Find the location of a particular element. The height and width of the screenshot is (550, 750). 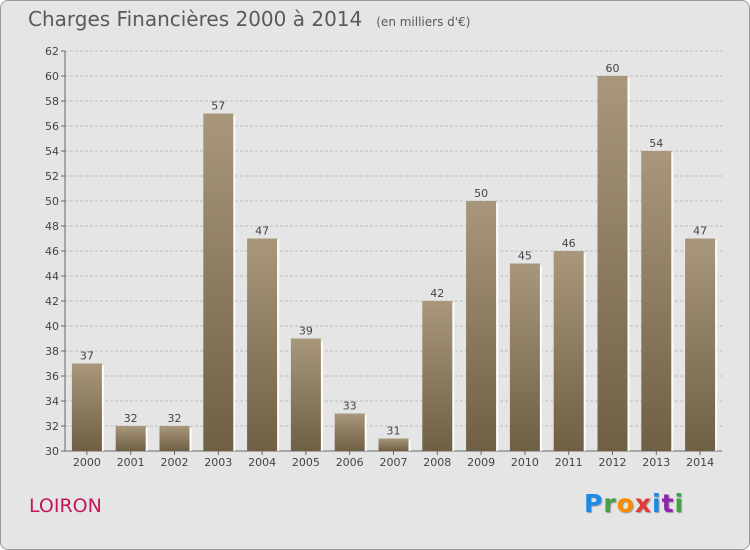

logo-letter: o is located at coordinates (625, 503).